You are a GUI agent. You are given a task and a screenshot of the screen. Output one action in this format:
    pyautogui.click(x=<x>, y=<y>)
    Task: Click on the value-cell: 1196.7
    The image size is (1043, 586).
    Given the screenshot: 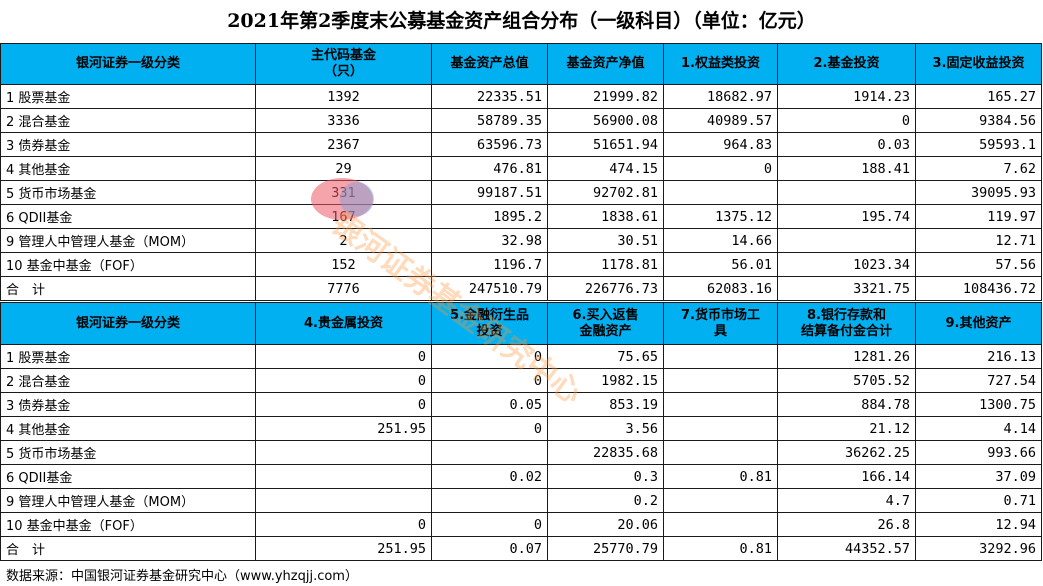 What is the action you would take?
    pyautogui.click(x=489, y=264)
    